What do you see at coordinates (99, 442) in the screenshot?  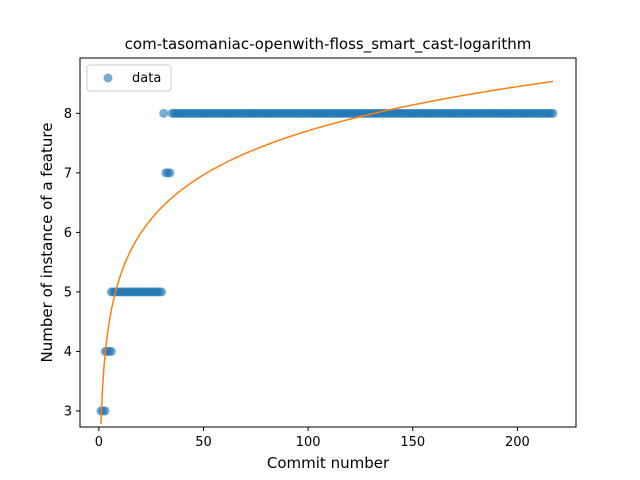 I see `x-tick-label: 0` at bounding box center [99, 442].